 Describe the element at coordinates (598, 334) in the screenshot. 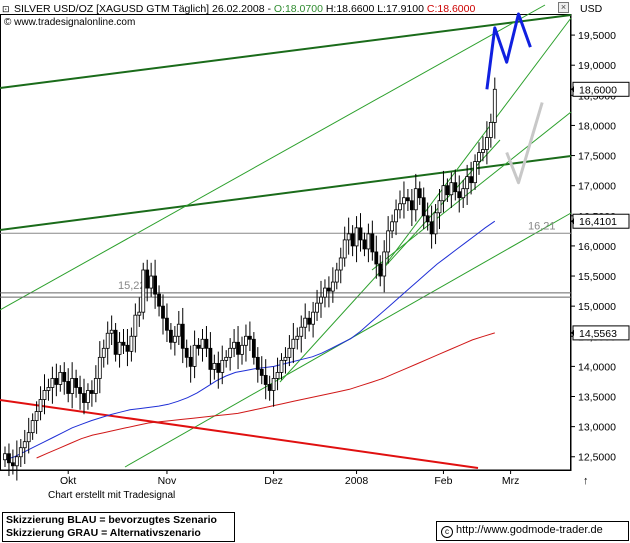

I see `price-tag-label: 14,5563` at that location.